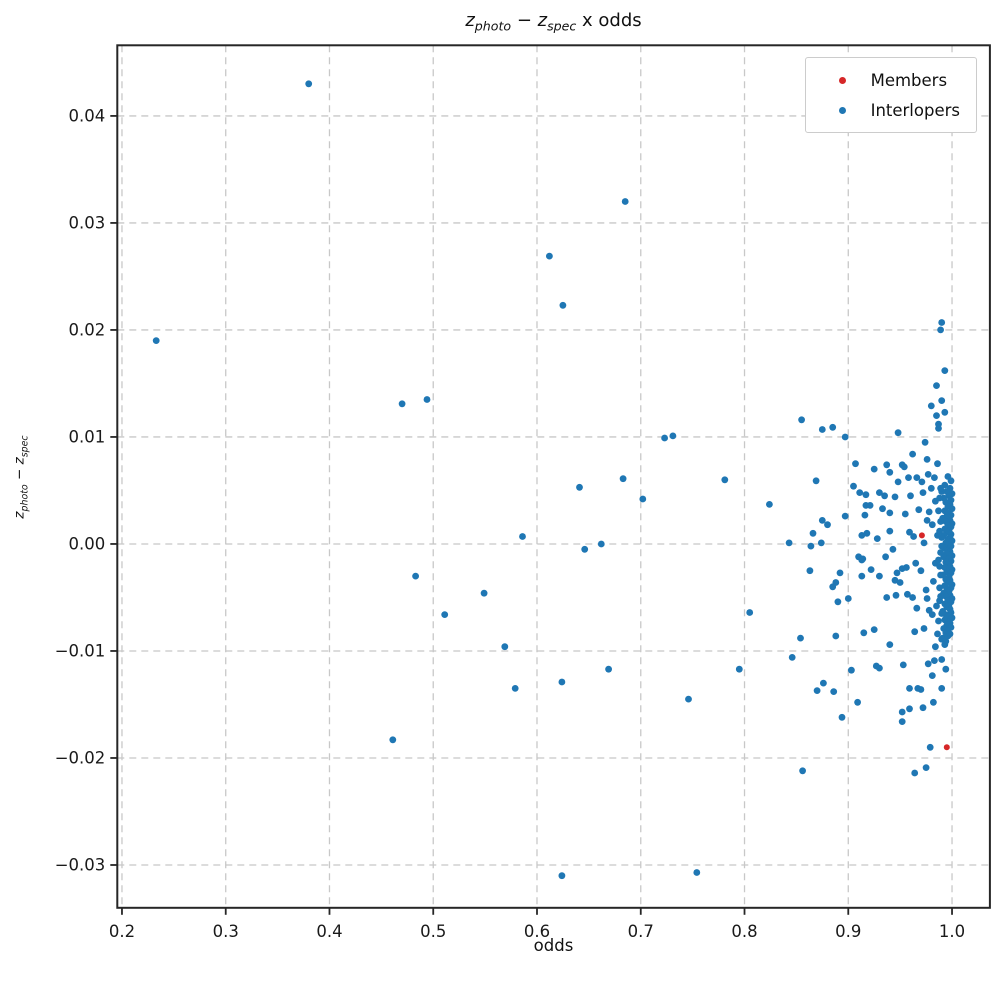 Image resolution: width=1004 pixels, height=985 pixels. I want to click on scatter-point-members, so click(921, 535).